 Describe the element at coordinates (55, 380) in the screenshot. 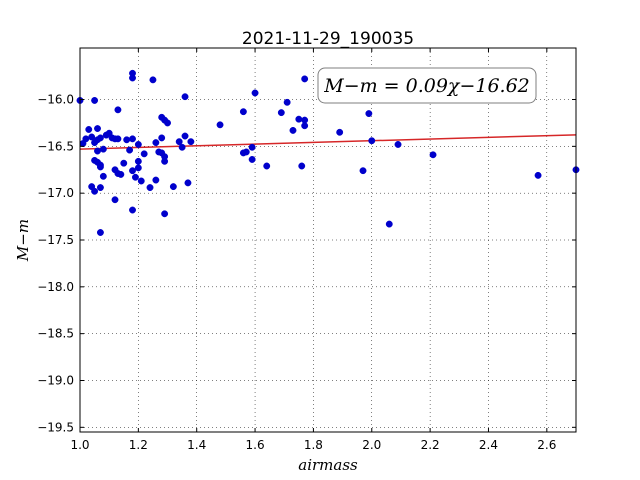

I see `y-tick-label: −19.0` at that location.